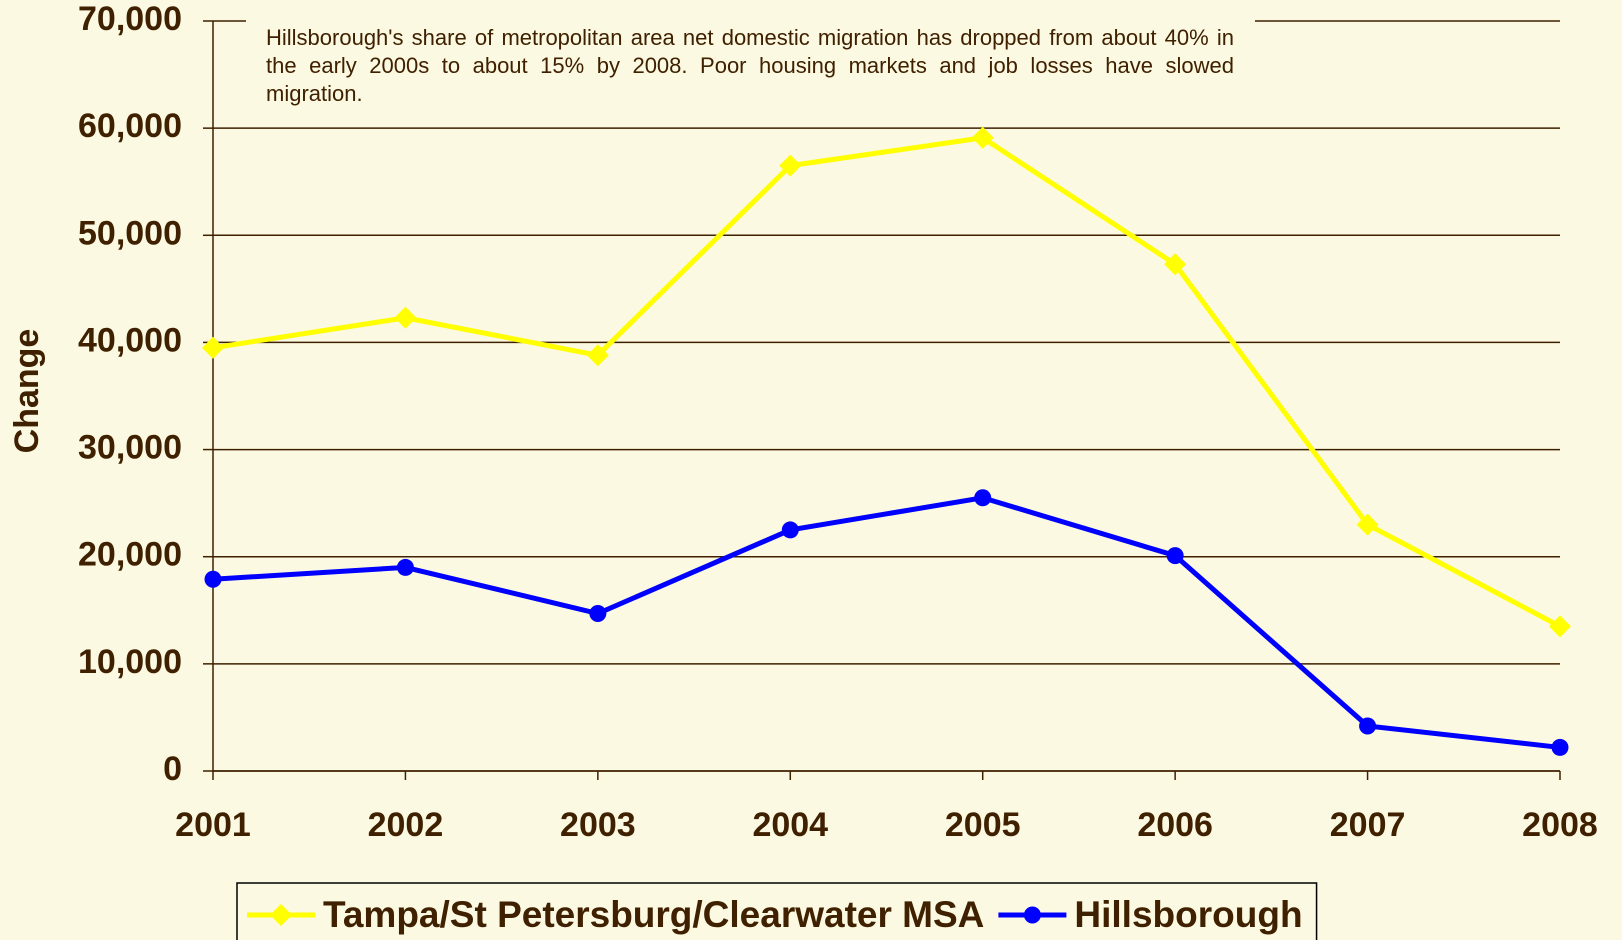  What do you see at coordinates (1175, 825) in the screenshot?
I see `x-tick-label: 2006` at bounding box center [1175, 825].